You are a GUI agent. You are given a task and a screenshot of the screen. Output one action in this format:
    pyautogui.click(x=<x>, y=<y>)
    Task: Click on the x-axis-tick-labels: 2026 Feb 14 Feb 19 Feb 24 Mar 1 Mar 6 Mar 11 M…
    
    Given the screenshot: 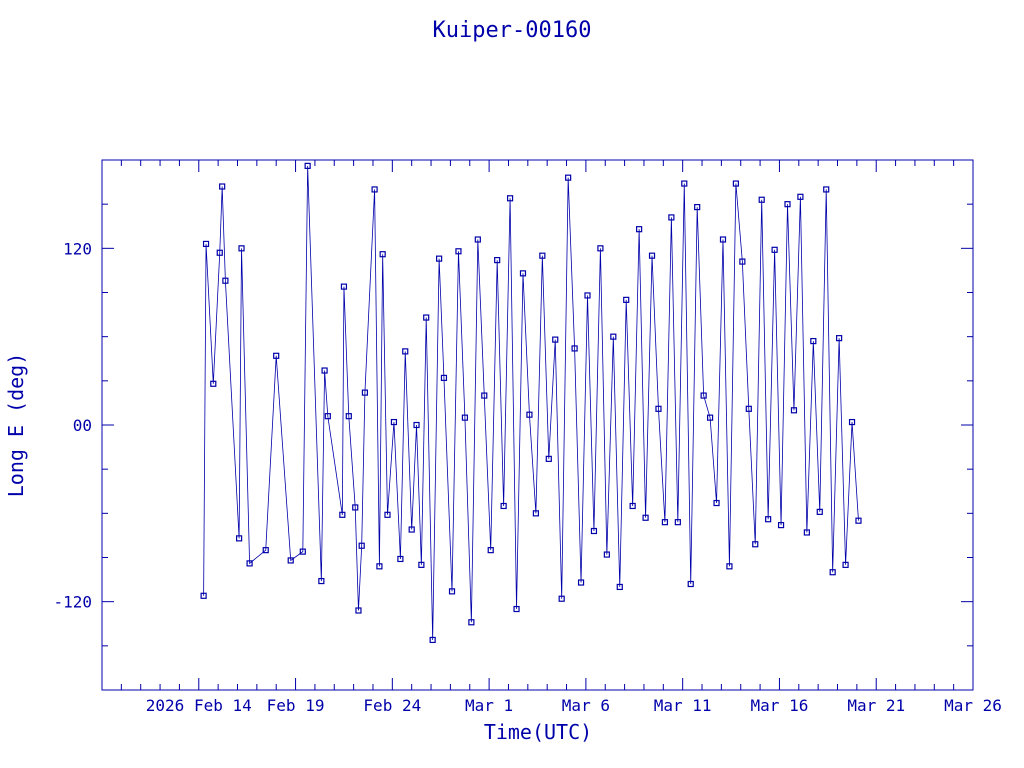 What is the action you would take?
    pyautogui.click(x=574, y=705)
    